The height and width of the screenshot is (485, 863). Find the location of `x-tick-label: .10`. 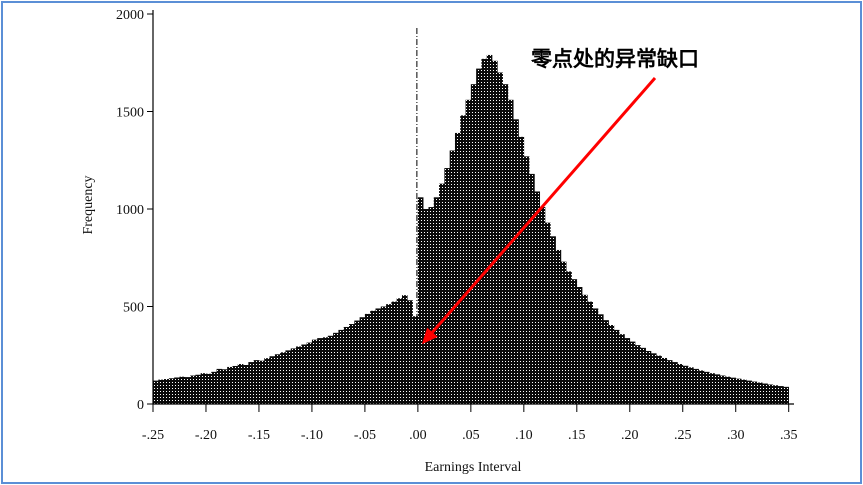

x-tick-label: .10 is located at coordinates (524, 435).